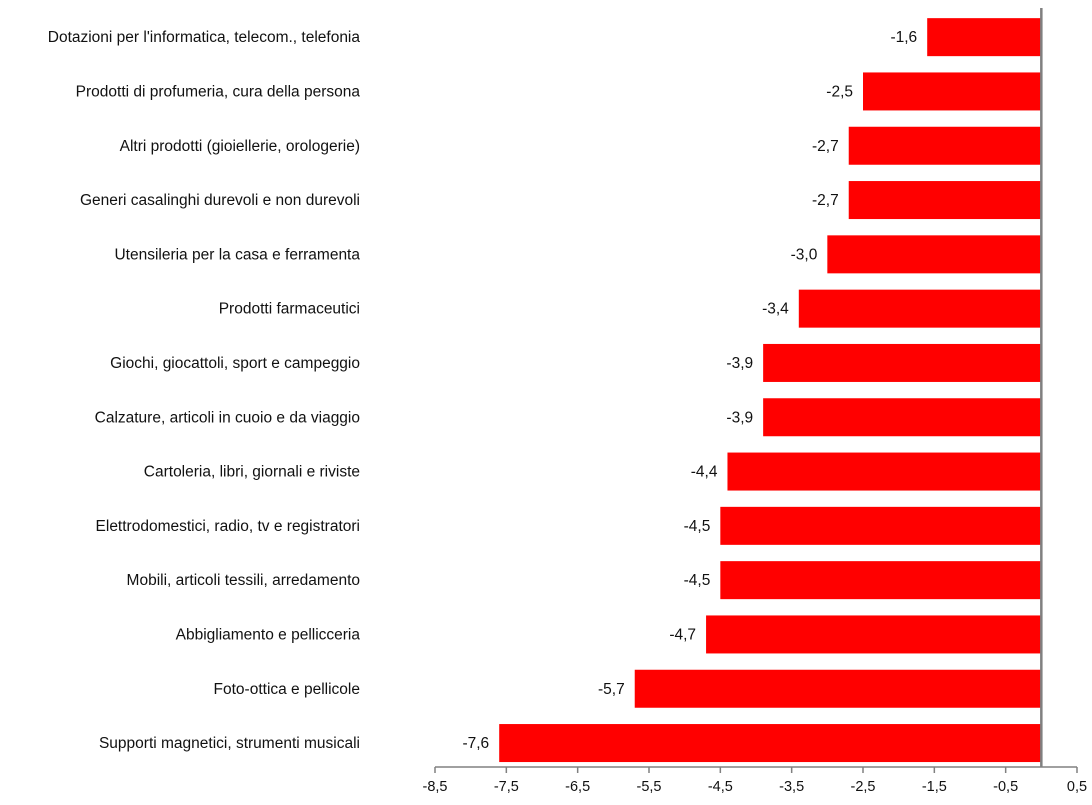 The width and height of the screenshot is (1092, 805). What do you see at coordinates (240, 146) in the screenshot?
I see `category-label: Altri prodotti (gioiellerie, orologerie)` at bounding box center [240, 146].